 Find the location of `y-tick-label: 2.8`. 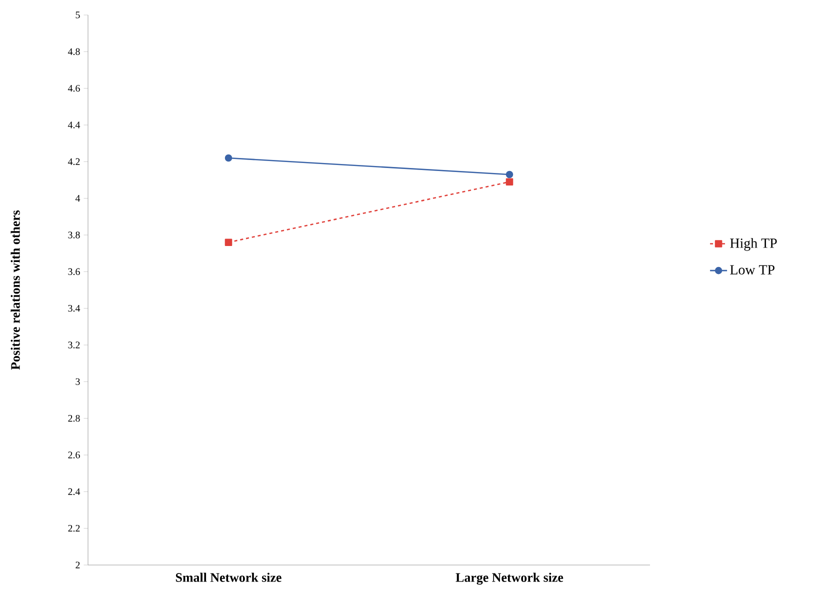

y-tick-label: 2.8 is located at coordinates (74, 418).